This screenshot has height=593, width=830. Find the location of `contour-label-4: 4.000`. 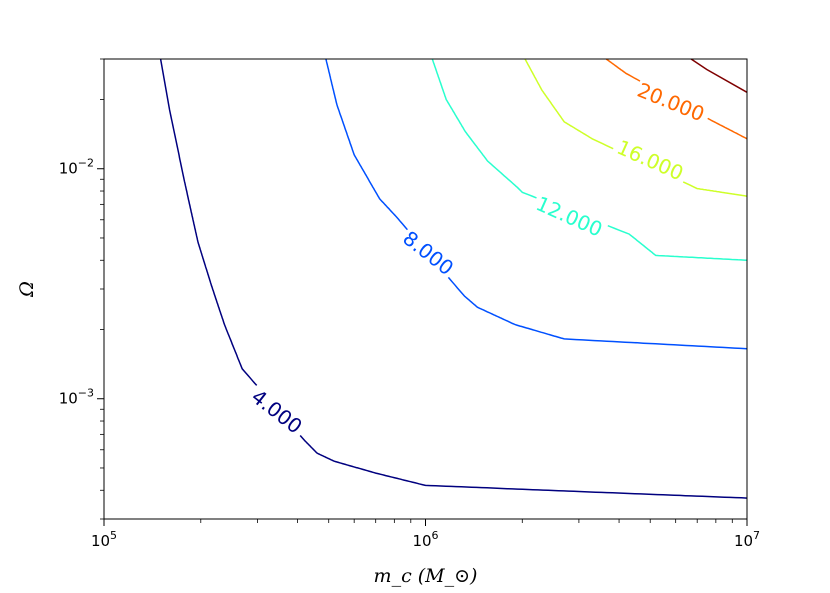

contour-label-4: 4.000 is located at coordinates (277, 411).